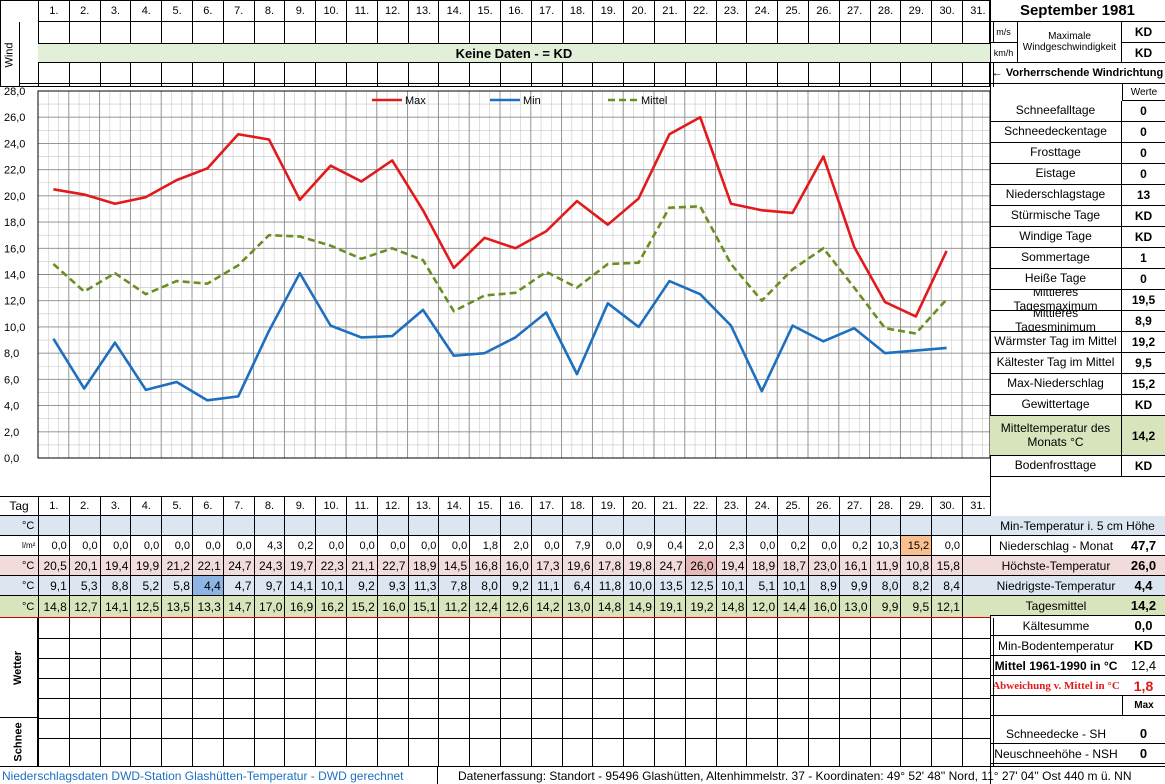 The height and width of the screenshot is (784, 1165). I want to click on day-number: 26., so click(824, 10).